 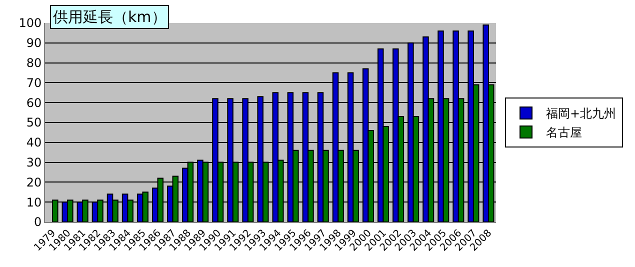 I want to click on legend-label: 福岡+北九州, so click(x=581, y=113).